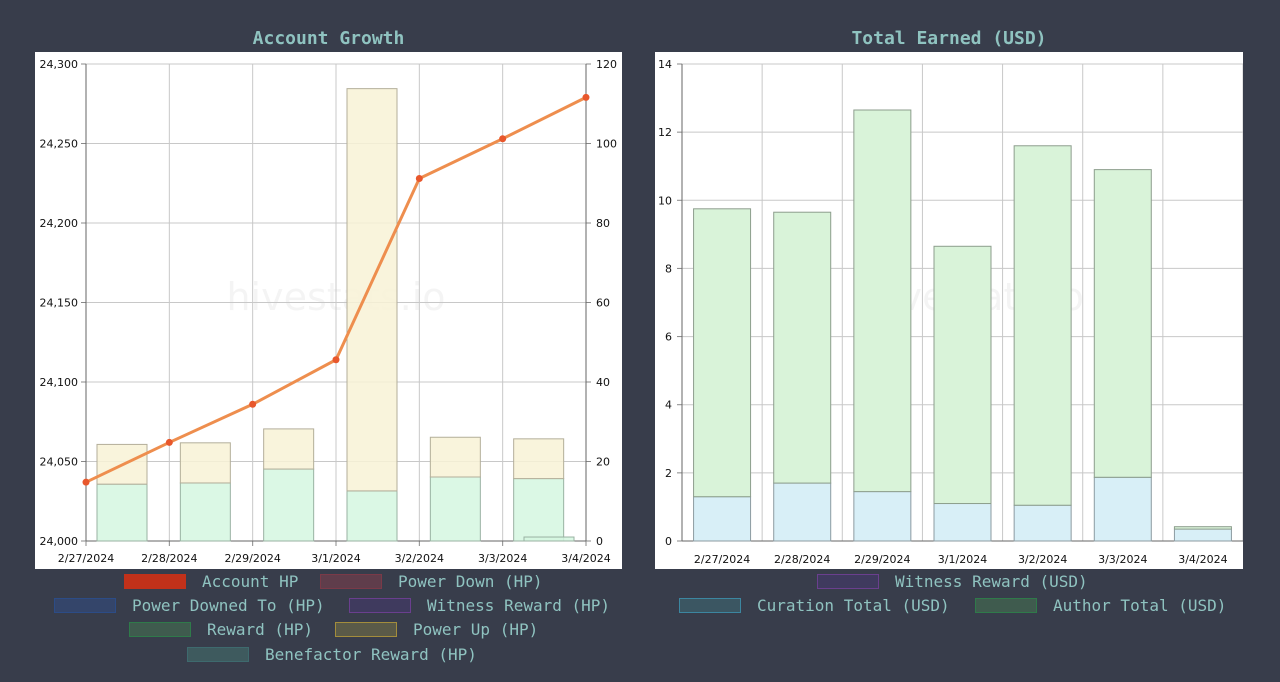 The height and width of the screenshot is (682, 1280). What do you see at coordinates (470, 581) in the screenshot?
I see `legend-label: Power Down (HP)` at bounding box center [470, 581].